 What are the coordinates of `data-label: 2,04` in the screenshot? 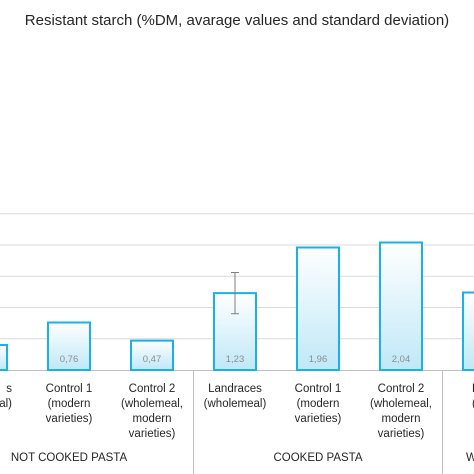 It's located at (401, 359).